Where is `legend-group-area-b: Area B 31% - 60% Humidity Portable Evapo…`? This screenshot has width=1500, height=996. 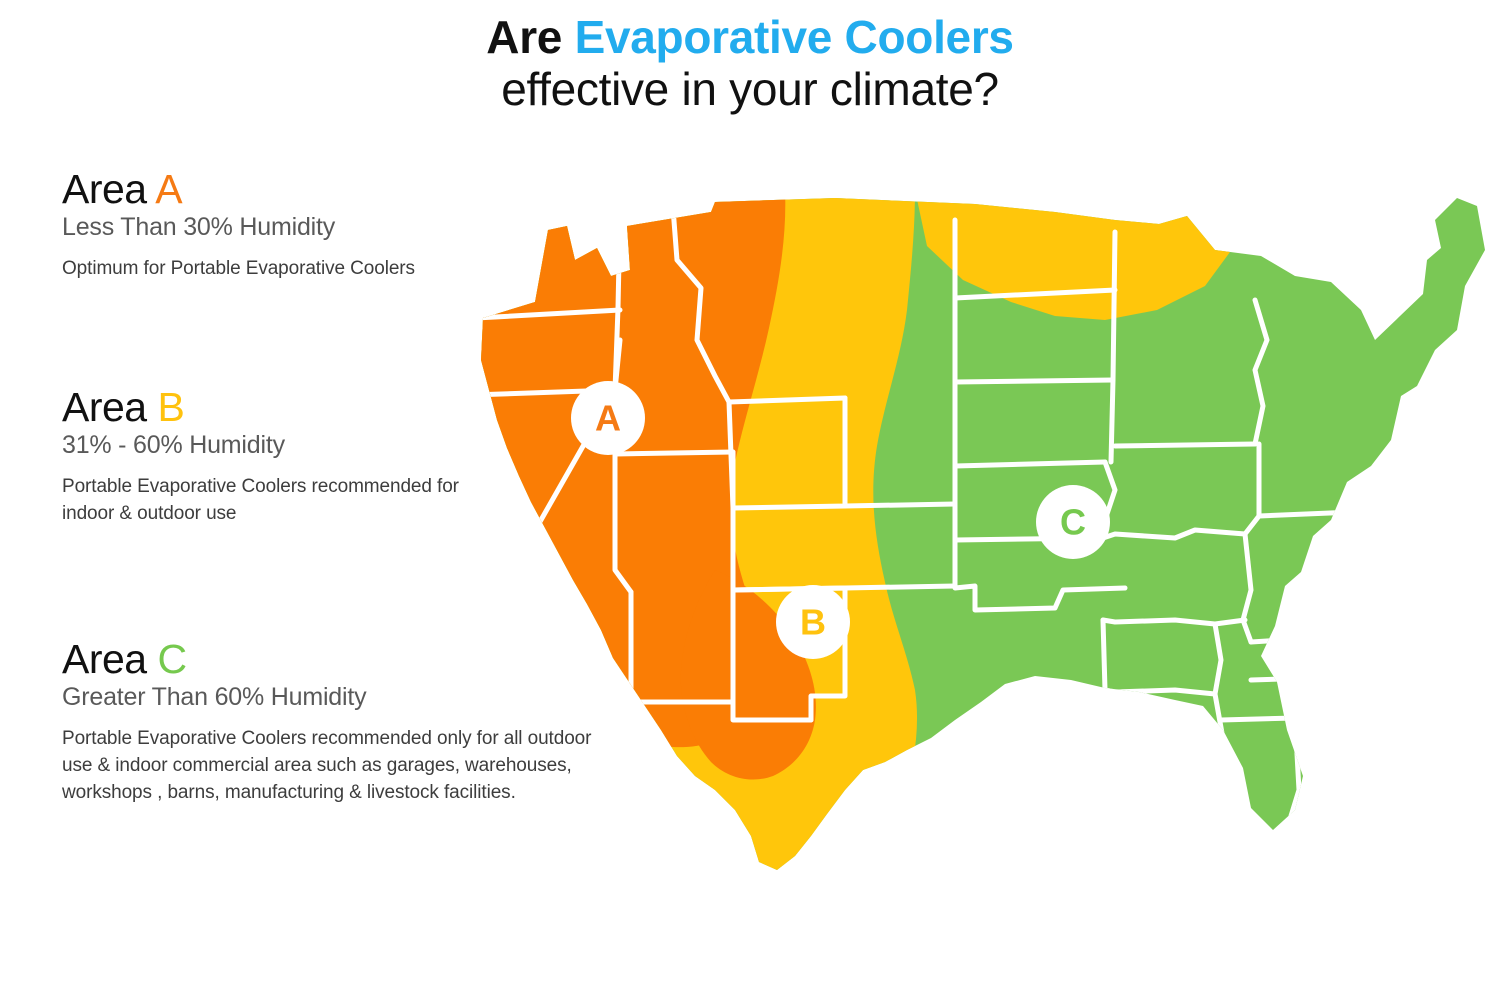
legend-group-area-b: Area B 31% - 60% Humidity Portable Evapo… is located at coordinates (277, 456).